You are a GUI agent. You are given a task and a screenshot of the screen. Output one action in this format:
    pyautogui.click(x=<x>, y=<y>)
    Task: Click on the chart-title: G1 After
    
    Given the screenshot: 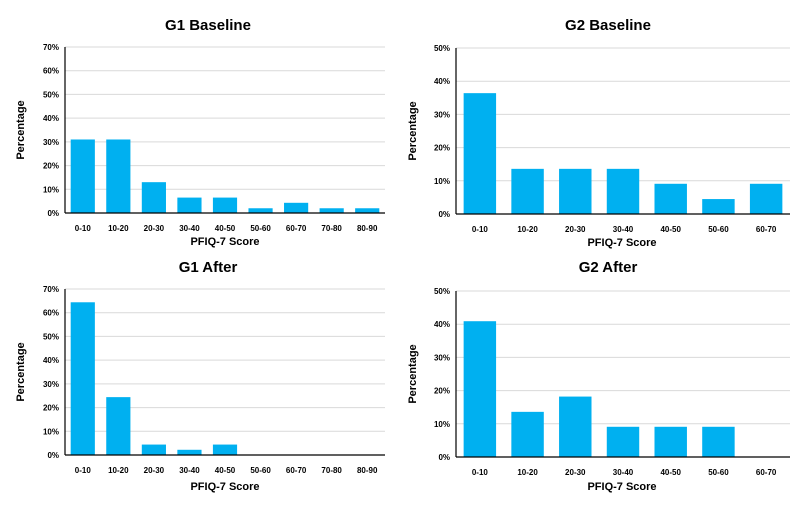 What is the action you would take?
    pyautogui.click(x=208, y=267)
    